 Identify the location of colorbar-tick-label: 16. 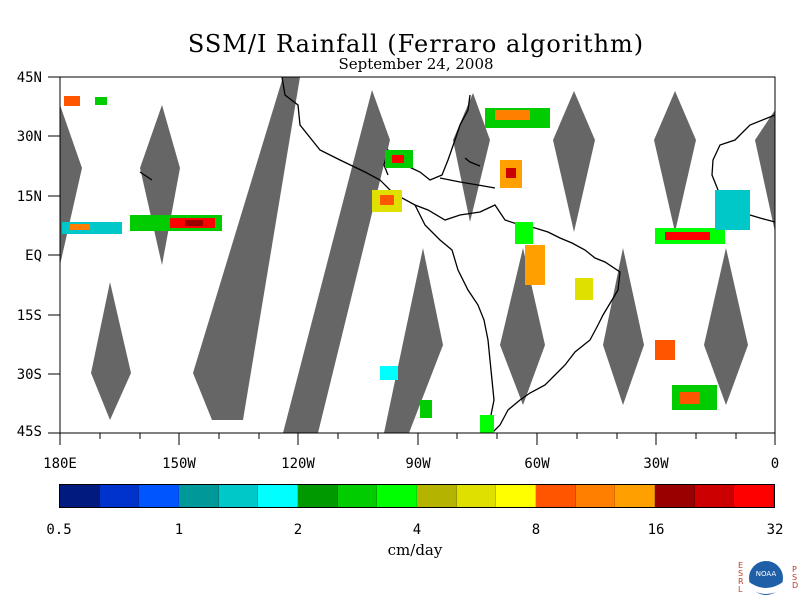
(656, 530).